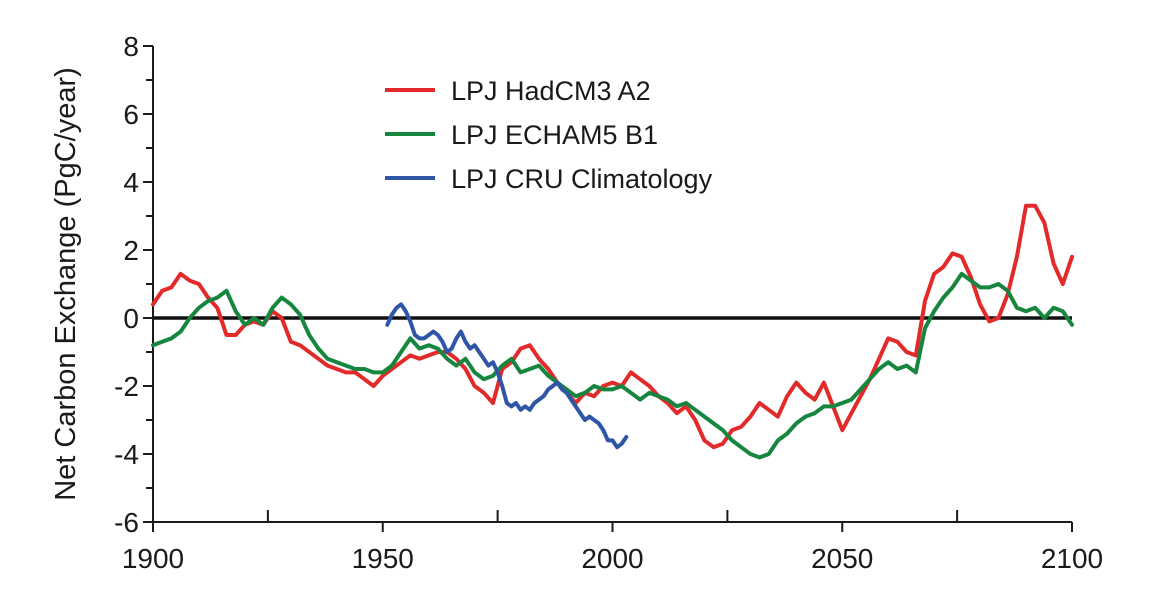 This screenshot has height=611, width=1162. Describe the element at coordinates (612, 558) in the screenshot. I see `x-tick-label: 2000` at that location.